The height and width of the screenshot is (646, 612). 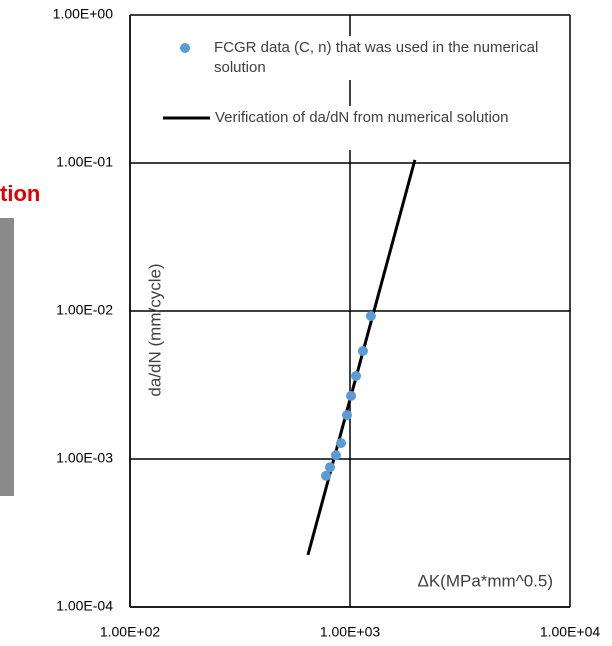 I want to click on y-tick-label: 1.00E+00, so click(x=83, y=14).